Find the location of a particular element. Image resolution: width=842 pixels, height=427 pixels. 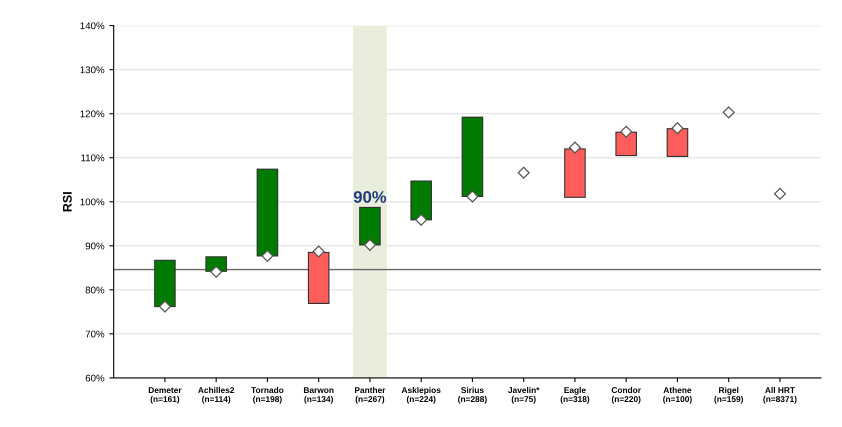

x-tick-label: Asklepios (n=224) is located at coordinates (421, 395).